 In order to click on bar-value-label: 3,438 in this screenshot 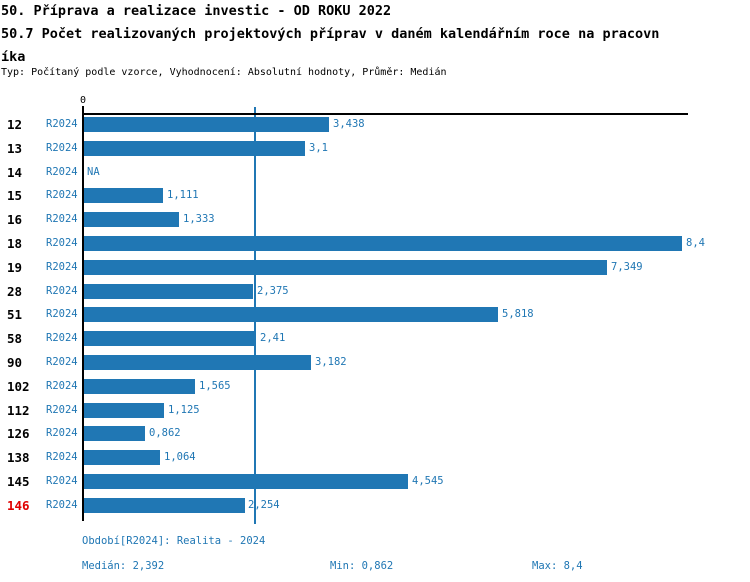, I will do `click(349, 124)`.